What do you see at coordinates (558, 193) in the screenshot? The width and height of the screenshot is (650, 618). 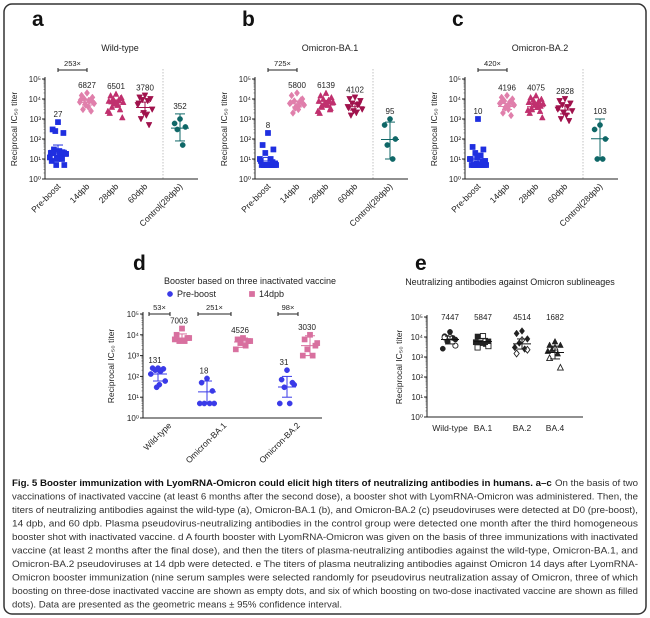 I see `x-tick-label: 60dpb` at bounding box center [558, 193].